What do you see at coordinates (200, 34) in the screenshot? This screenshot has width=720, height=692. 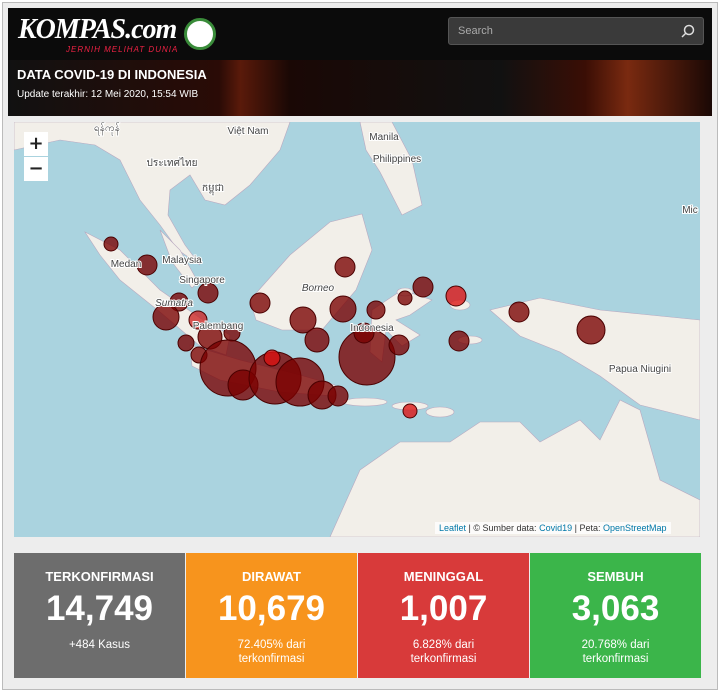 I see `badge` at bounding box center [200, 34].